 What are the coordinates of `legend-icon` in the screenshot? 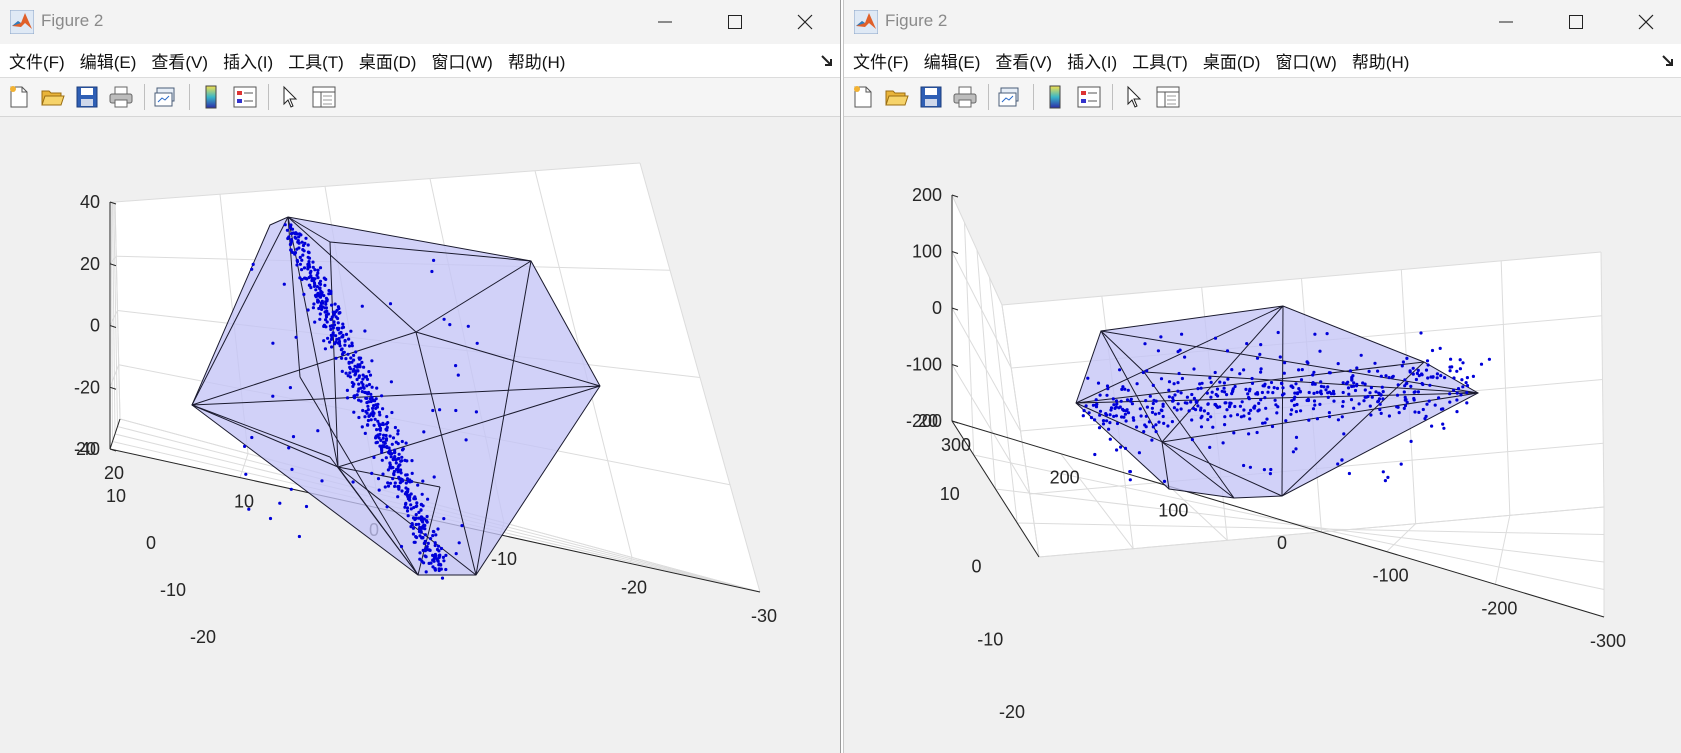 It's located at (245, 97).